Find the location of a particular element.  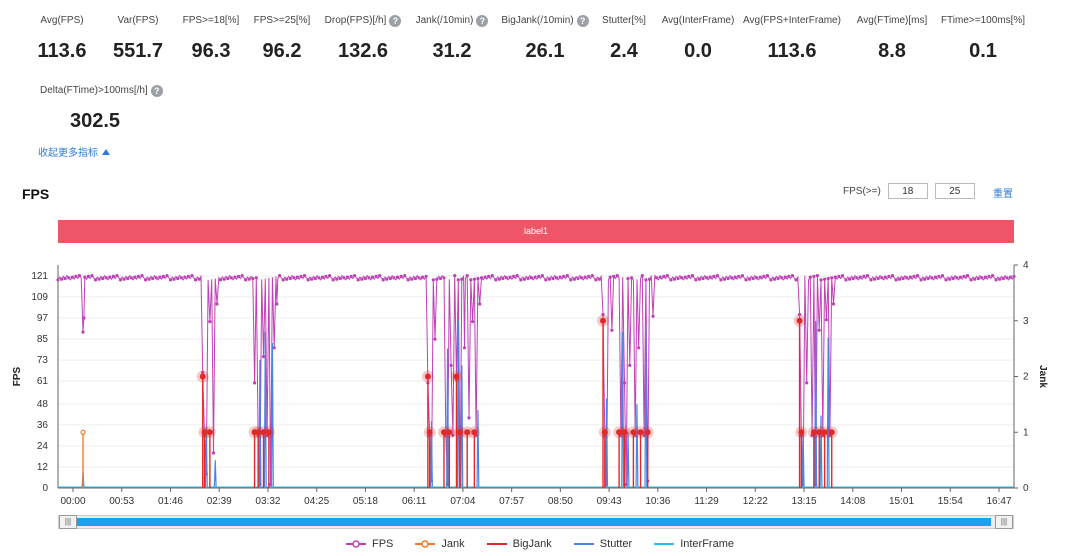

y-right-tick-label: 0 is located at coordinates (1026, 488).